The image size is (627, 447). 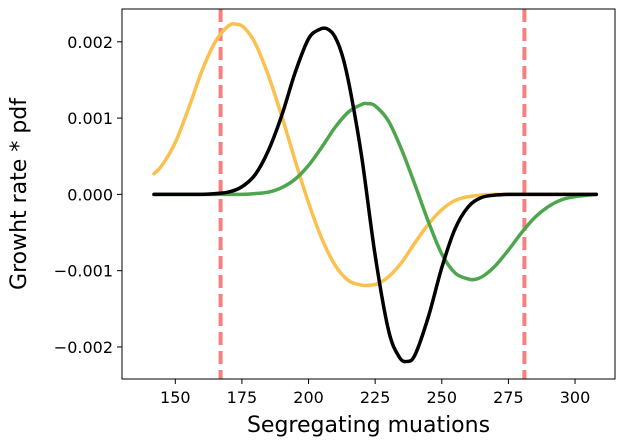 I want to click on x-tick-label: 175, so click(x=242, y=397).